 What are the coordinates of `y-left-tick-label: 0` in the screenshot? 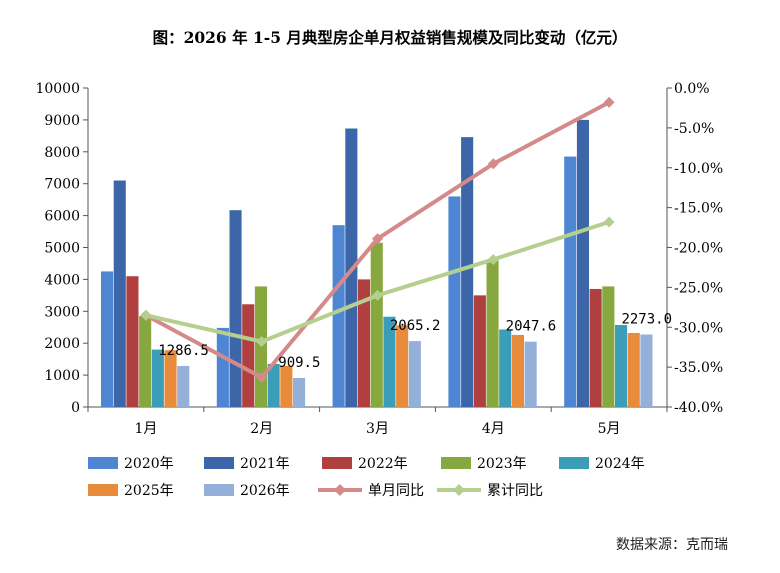 It's located at (75, 408).